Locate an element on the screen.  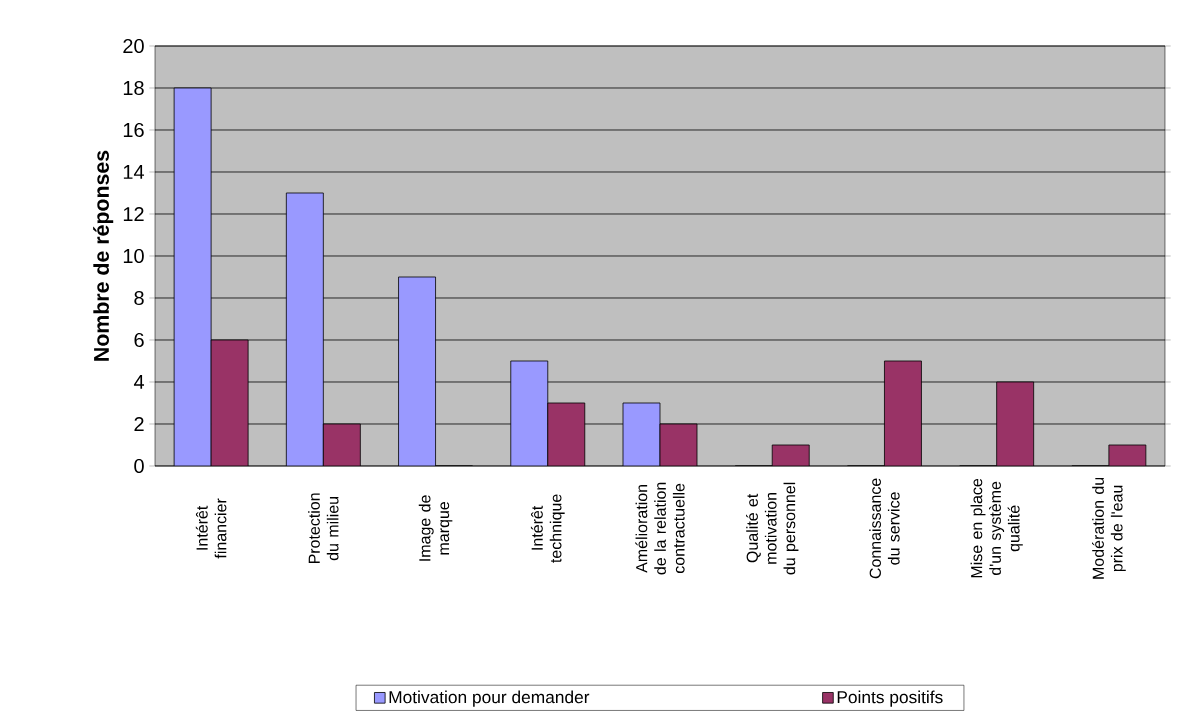
x-tick-label: Image de marque is located at coordinates (435, 528).